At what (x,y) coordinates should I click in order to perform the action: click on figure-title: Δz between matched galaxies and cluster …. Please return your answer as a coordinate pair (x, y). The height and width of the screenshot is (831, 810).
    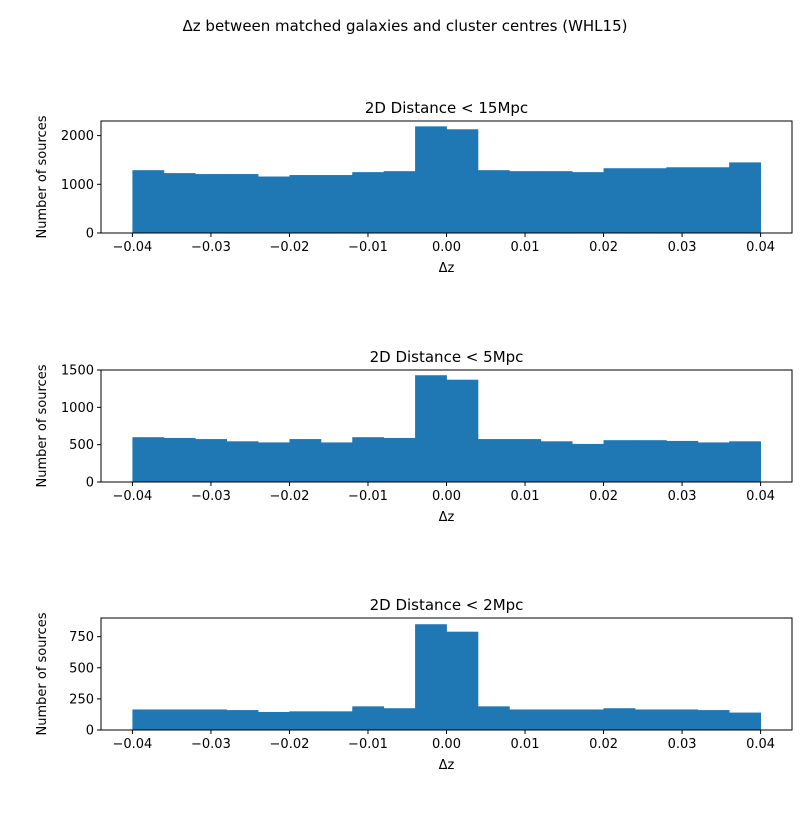
    Looking at the image, I should click on (405, 26).